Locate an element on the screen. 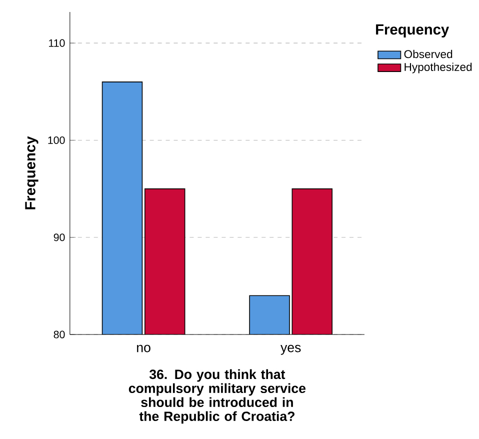 This screenshot has height=439, width=479. legend-label: Observed is located at coordinates (428, 54).